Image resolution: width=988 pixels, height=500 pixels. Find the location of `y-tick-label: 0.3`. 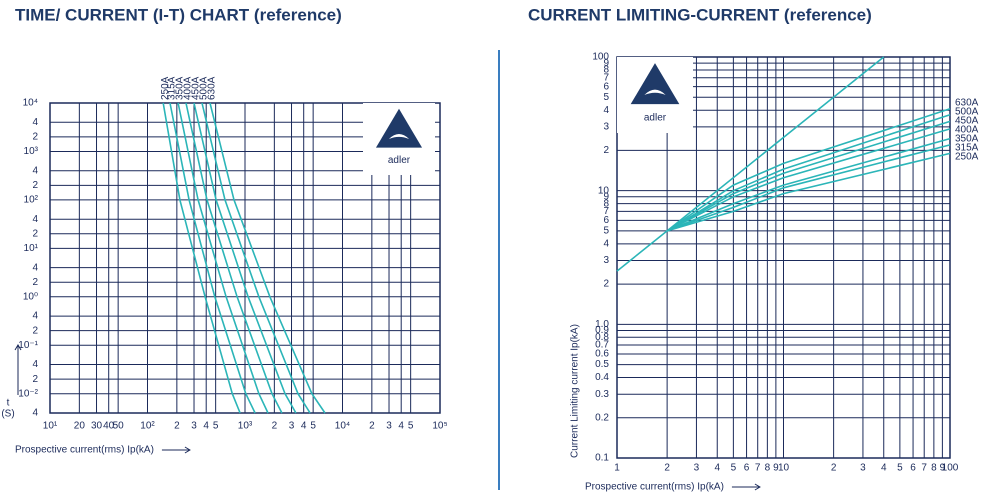

y-tick-label: 0.3 is located at coordinates (602, 394).